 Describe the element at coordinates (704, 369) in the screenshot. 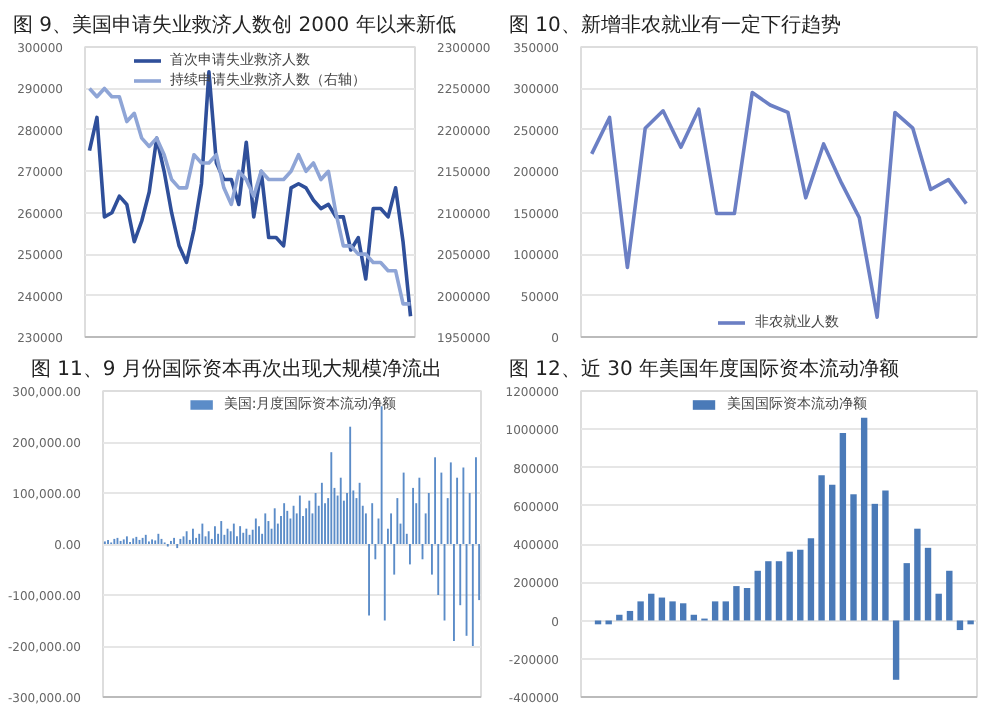

I see `chart-title: 图 12、近 30 年美国年度国际资本流动净额` at that location.